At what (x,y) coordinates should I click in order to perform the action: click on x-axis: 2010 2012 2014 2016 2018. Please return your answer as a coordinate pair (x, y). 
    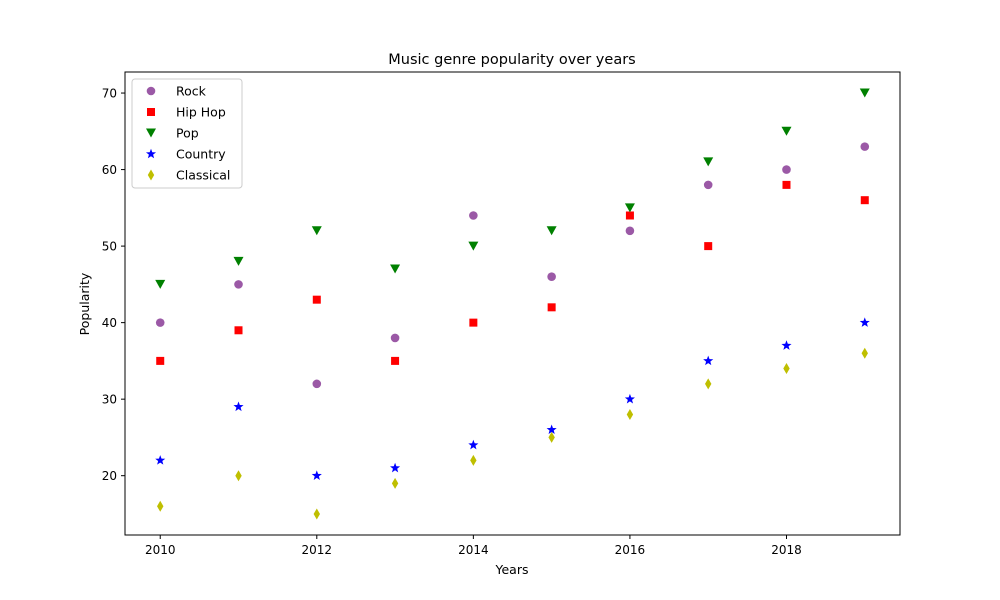
    Looking at the image, I should click on (473, 546).